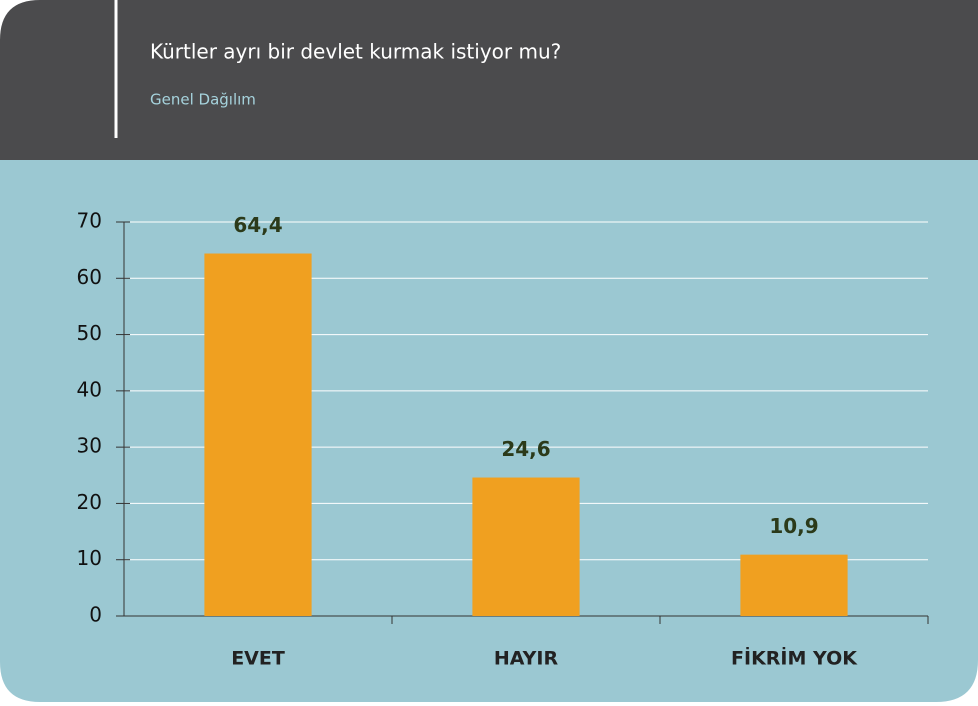 The height and width of the screenshot is (706, 978). I want to click on chart-subtitle: Genel Dağılım, so click(203, 100).